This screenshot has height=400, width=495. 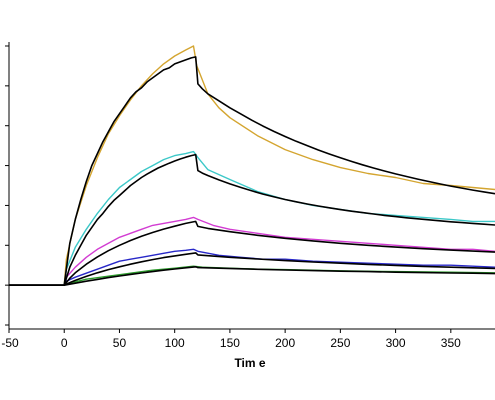 What do you see at coordinates (120, 343) in the screenshot?
I see `x-tick-label: 50` at bounding box center [120, 343].